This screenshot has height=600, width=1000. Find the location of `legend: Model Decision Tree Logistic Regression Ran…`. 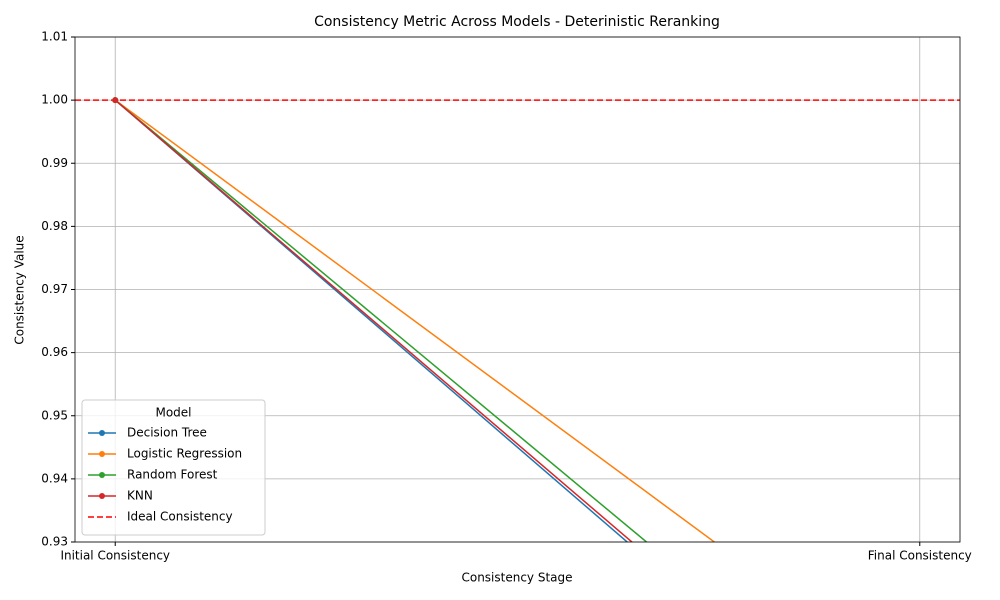

legend: Model Decision Tree Logistic Regression Ran… is located at coordinates (173, 467).